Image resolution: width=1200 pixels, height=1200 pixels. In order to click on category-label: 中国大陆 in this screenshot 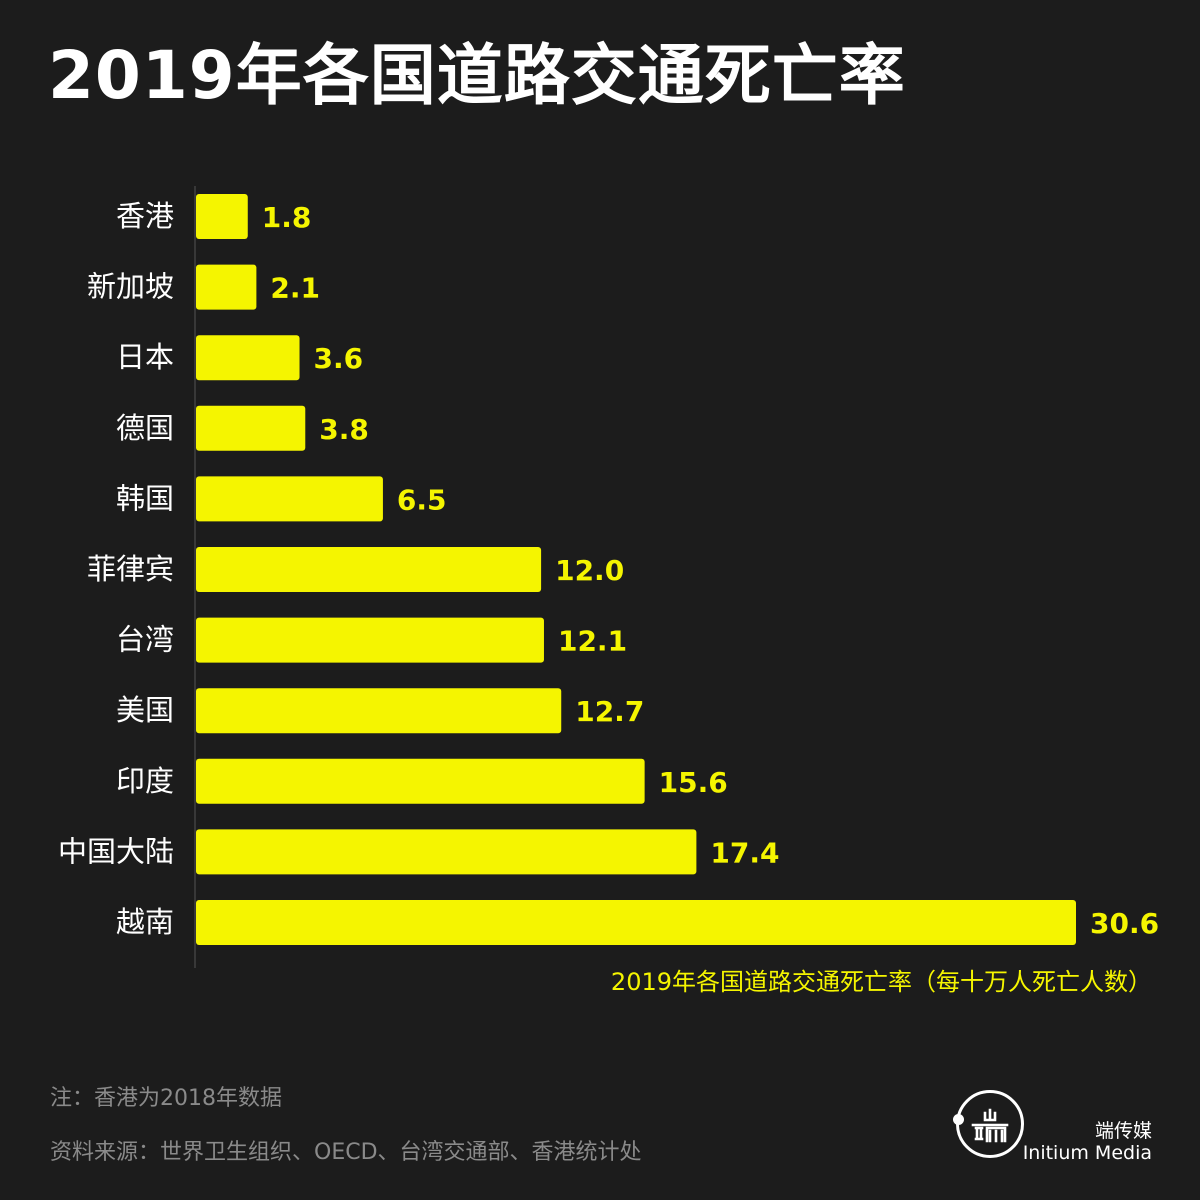, I will do `click(116, 851)`.